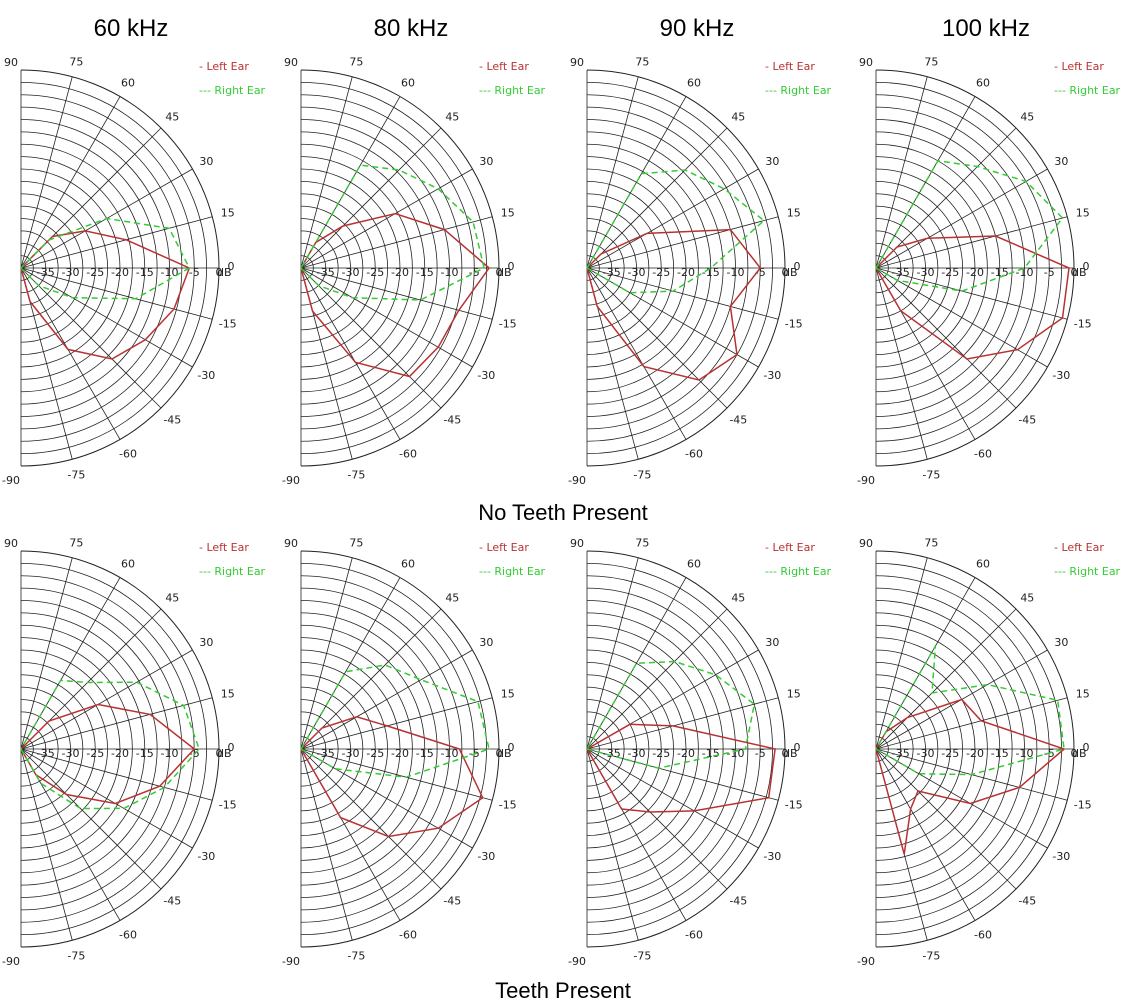 The width and height of the screenshot is (1126, 1005). I want to click on angle-tick-label: 45, so click(738, 598).